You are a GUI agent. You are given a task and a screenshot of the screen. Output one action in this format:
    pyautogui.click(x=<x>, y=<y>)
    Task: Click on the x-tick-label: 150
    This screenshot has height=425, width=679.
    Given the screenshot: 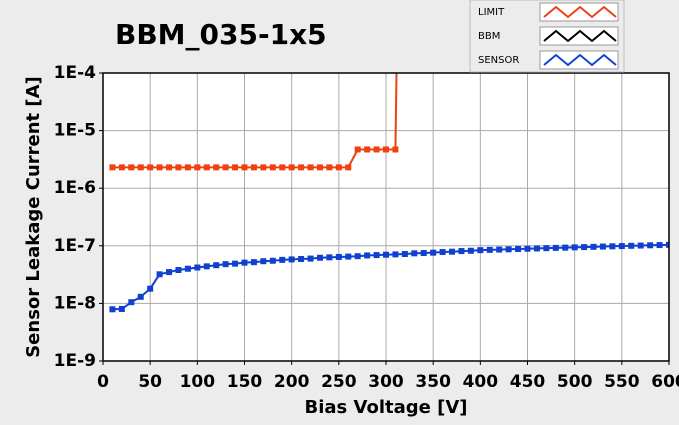 What is the action you would take?
    pyautogui.click(x=245, y=382)
    